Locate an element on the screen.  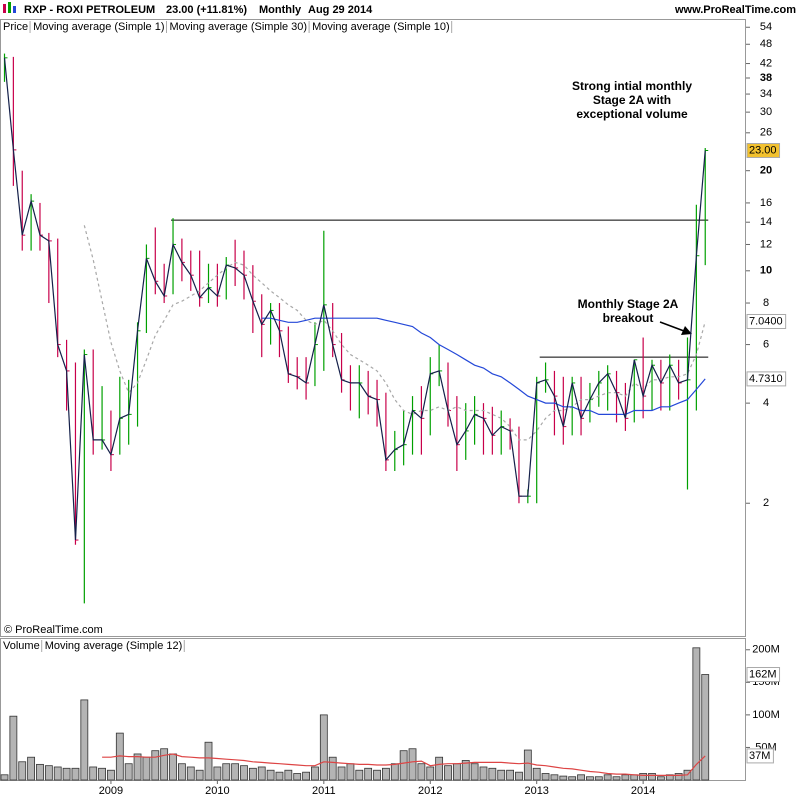
last-value-tag: 7.0400 is located at coordinates (766, 321).